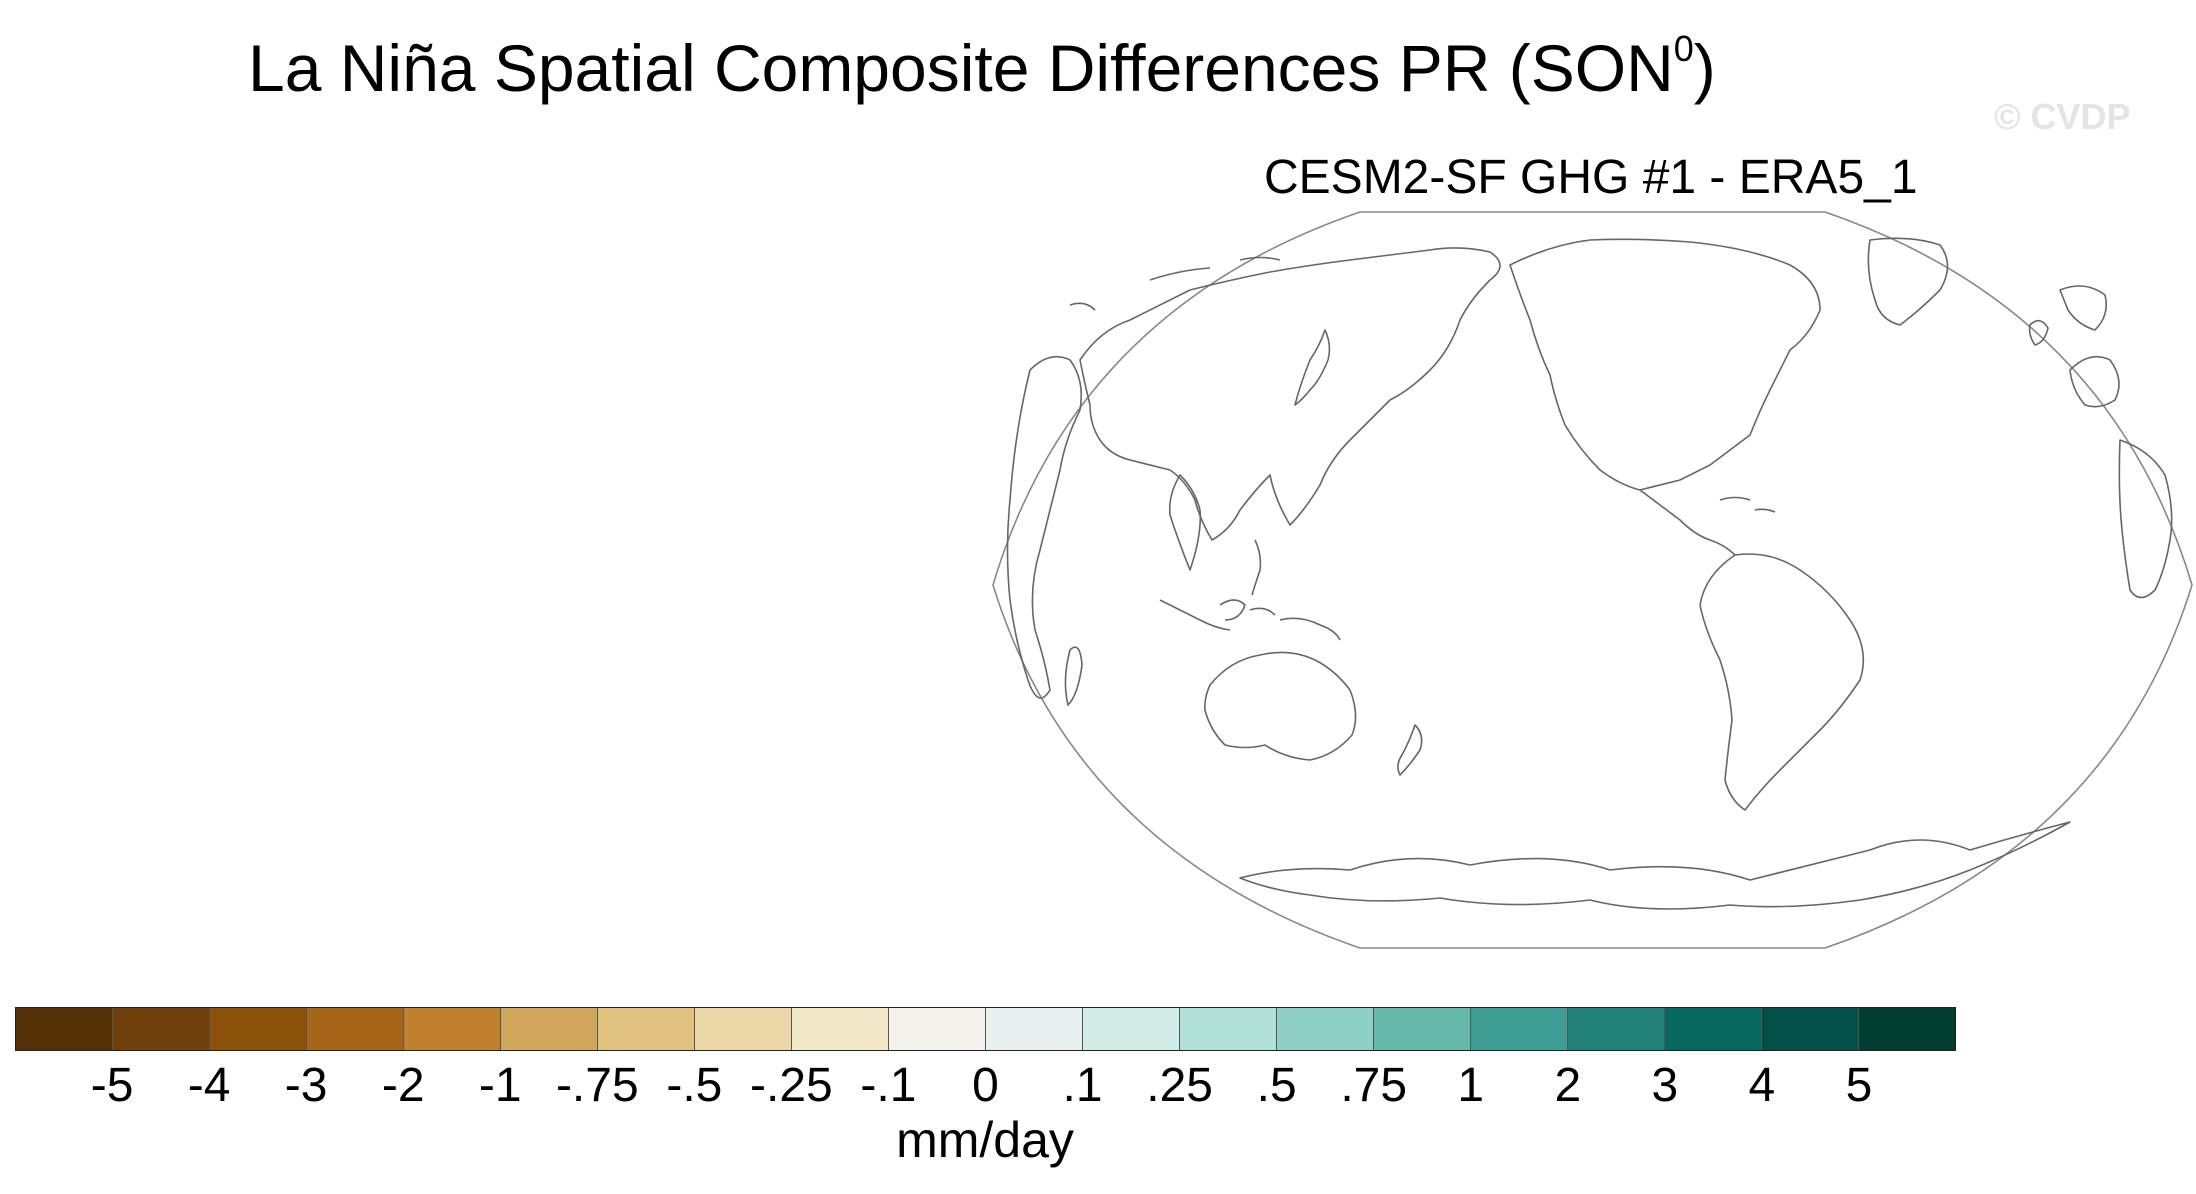 The width and height of the screenshot is (2196, 1194). What do you see at coordinates (1175, 283) in the screenshot?
I see `coast-arctic-islands` at bounding box center [1175, 283].